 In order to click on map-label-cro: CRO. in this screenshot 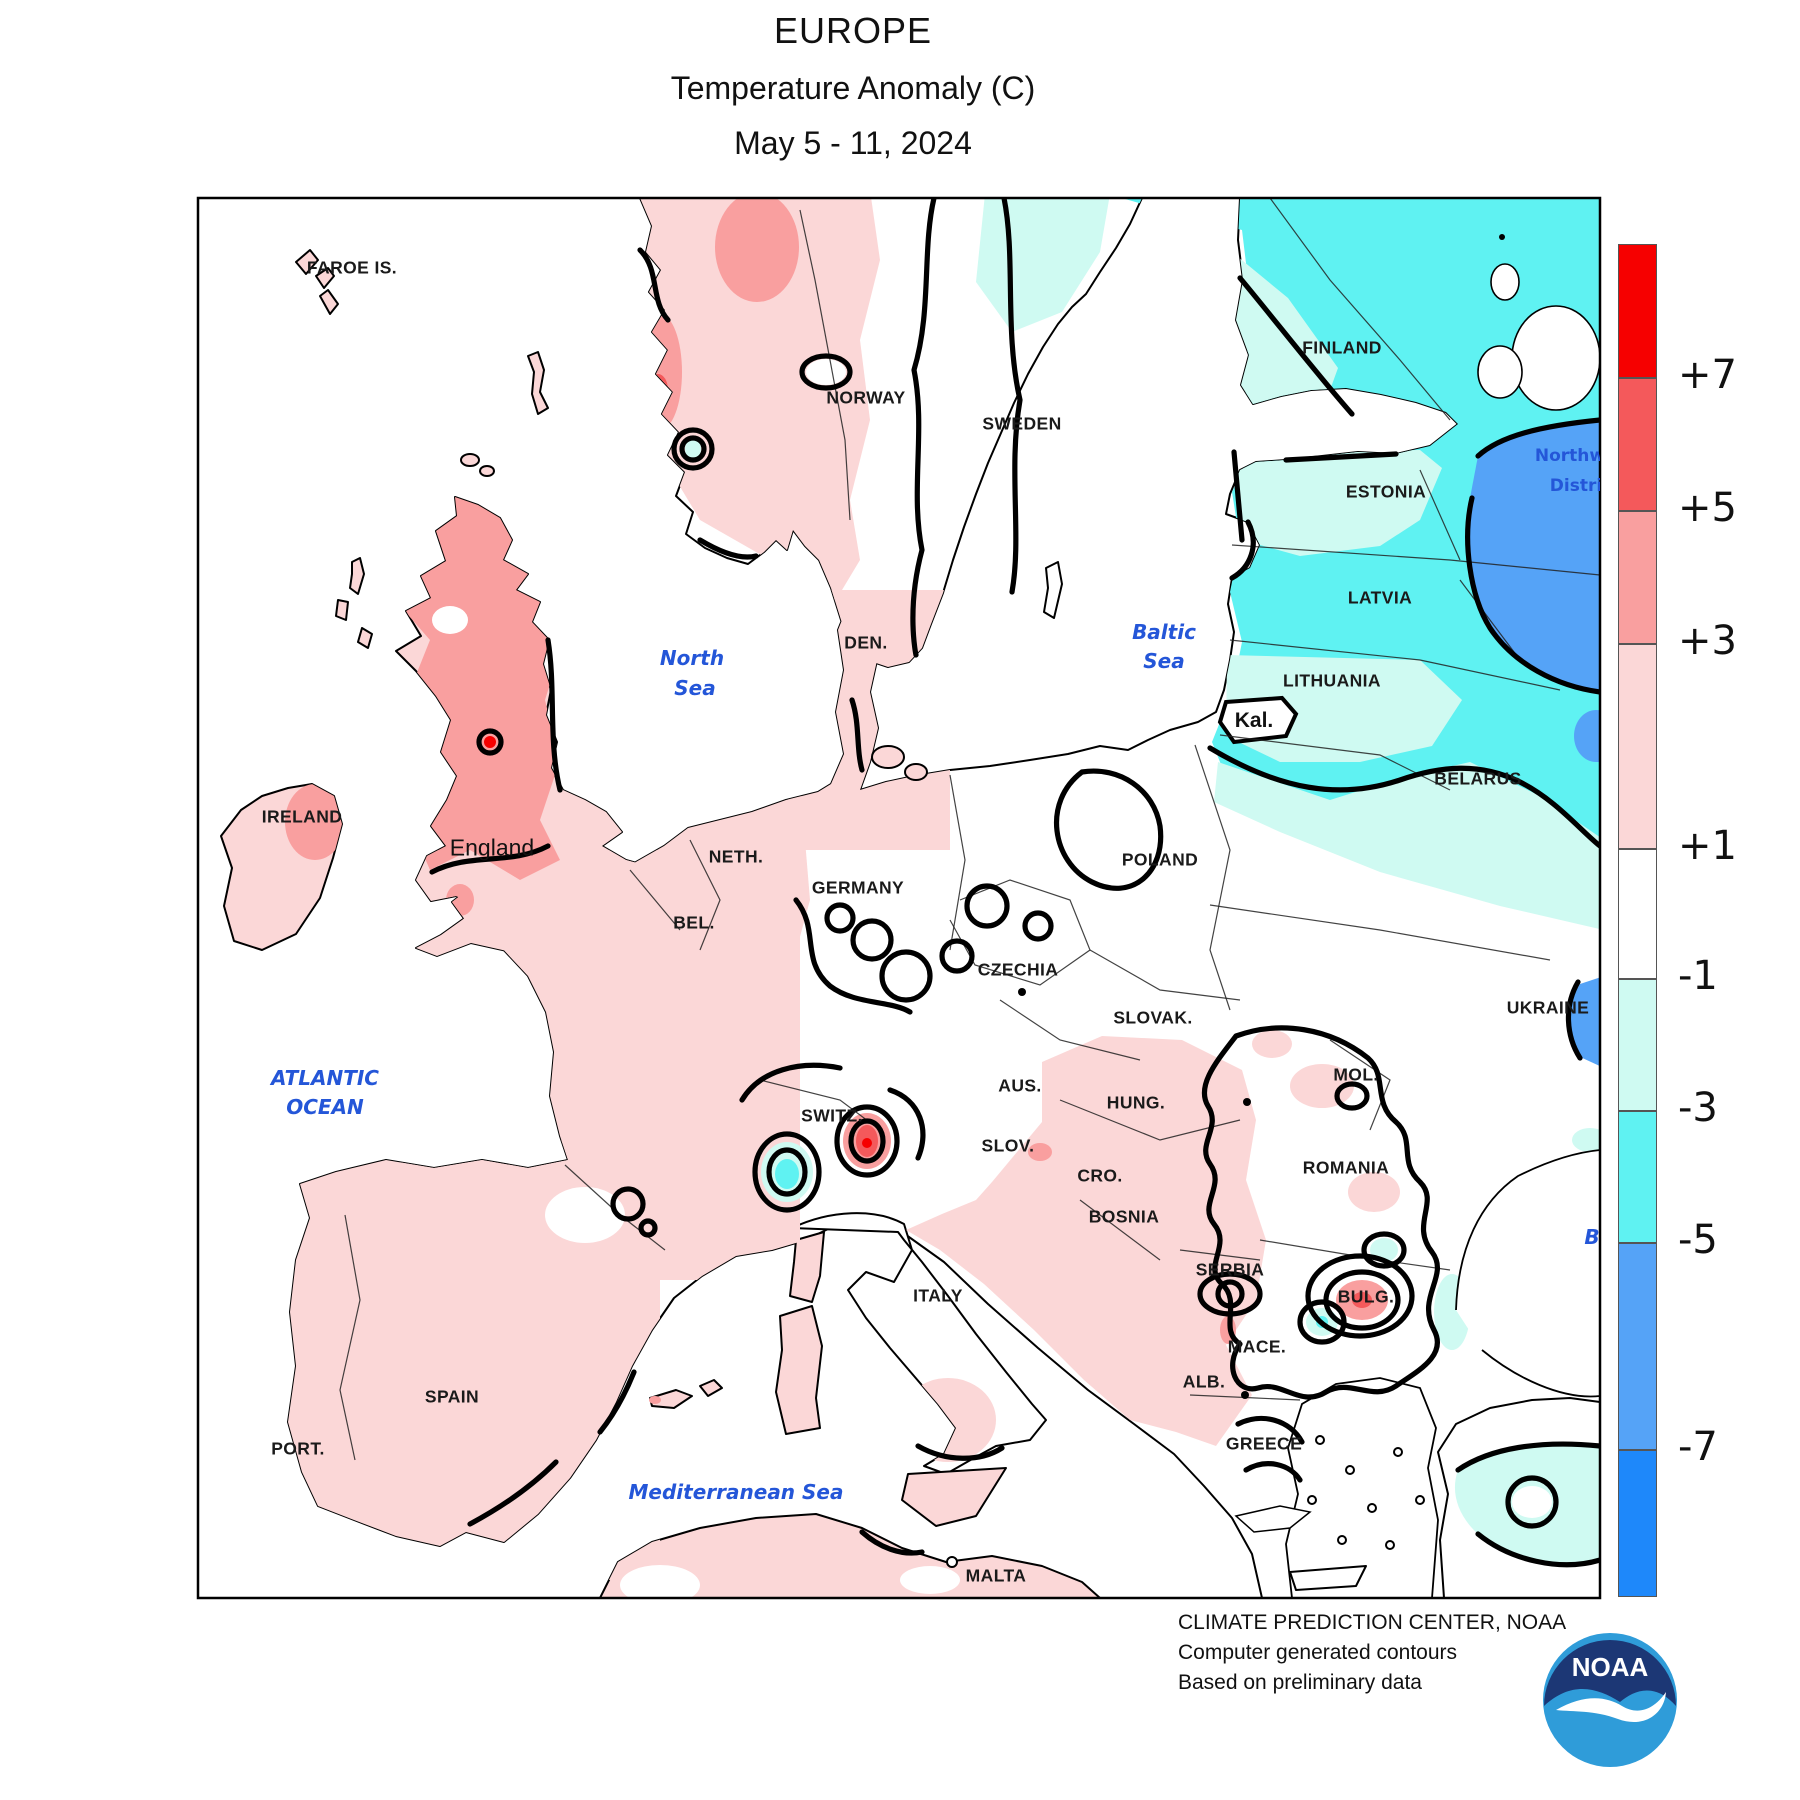, I will do `click(1100, 1175)`.